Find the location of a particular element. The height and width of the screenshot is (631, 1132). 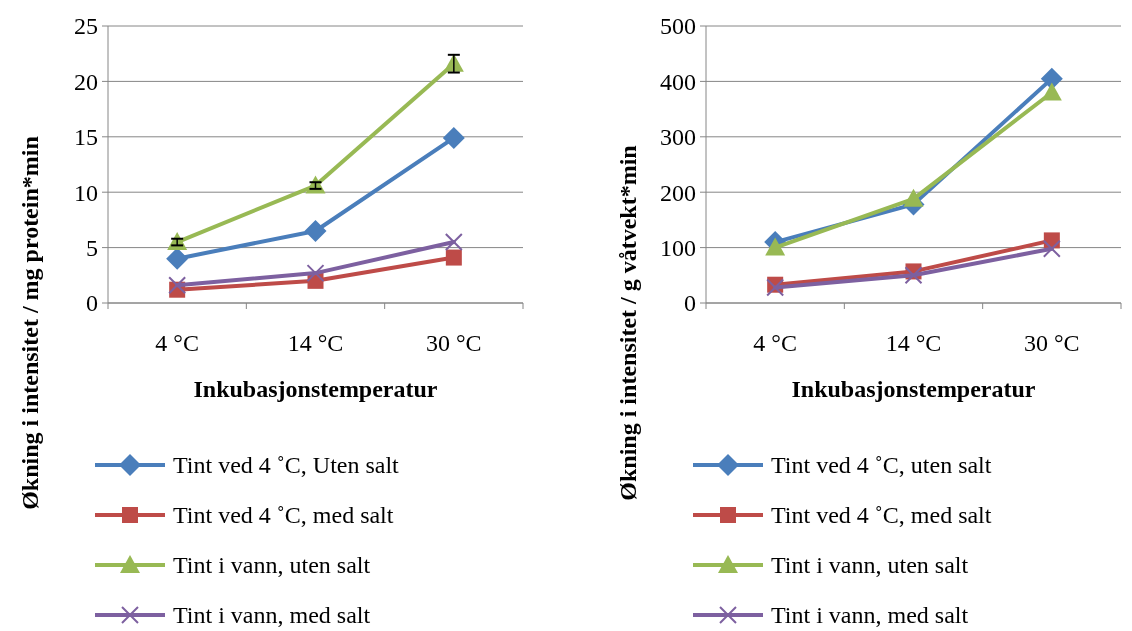

y-tick-label: 200 is located at coordinates (678, 192).